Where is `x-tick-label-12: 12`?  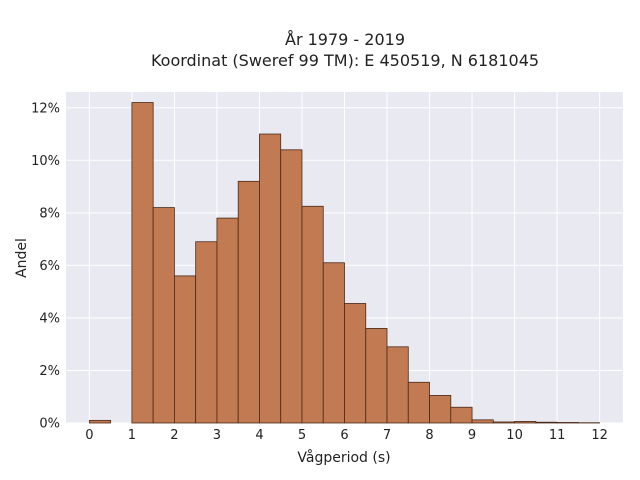
x-tick-label-12: 12 is located at coordinates (599, 435).